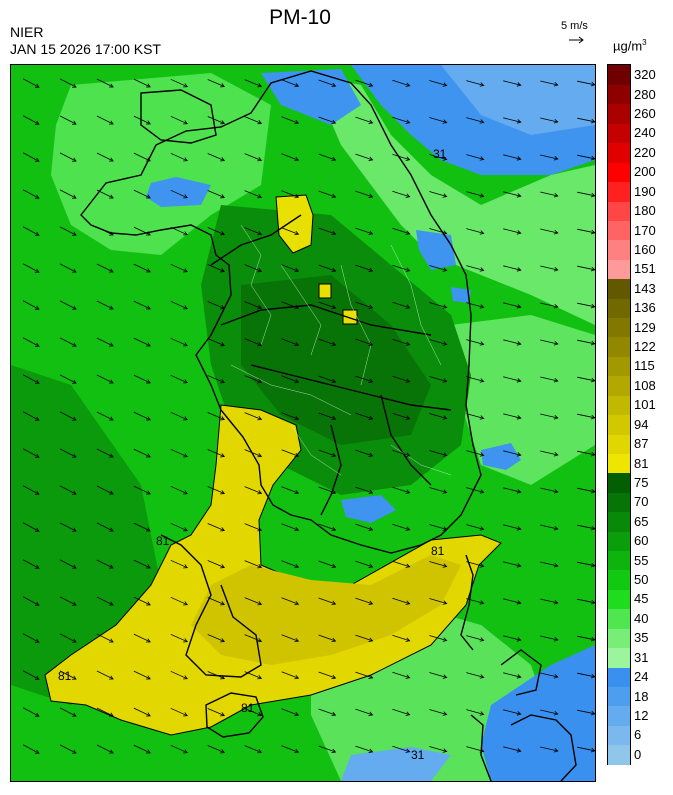 The height and width of the screenshot is (795, 673). I want to click on map-title: PM-10, so click(300, 17).